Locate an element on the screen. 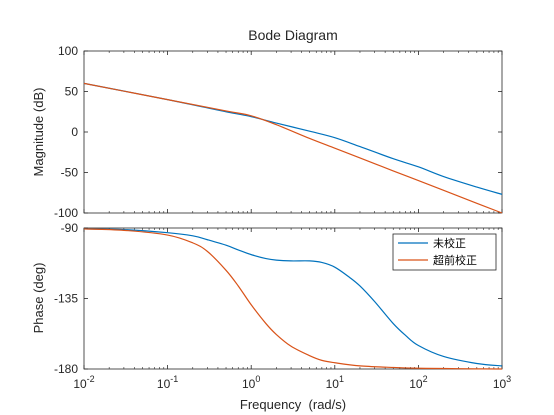 This screenshot has height=415, width=554. x-tick-label: 10⁻¹ is located at coordinates (167, 382).